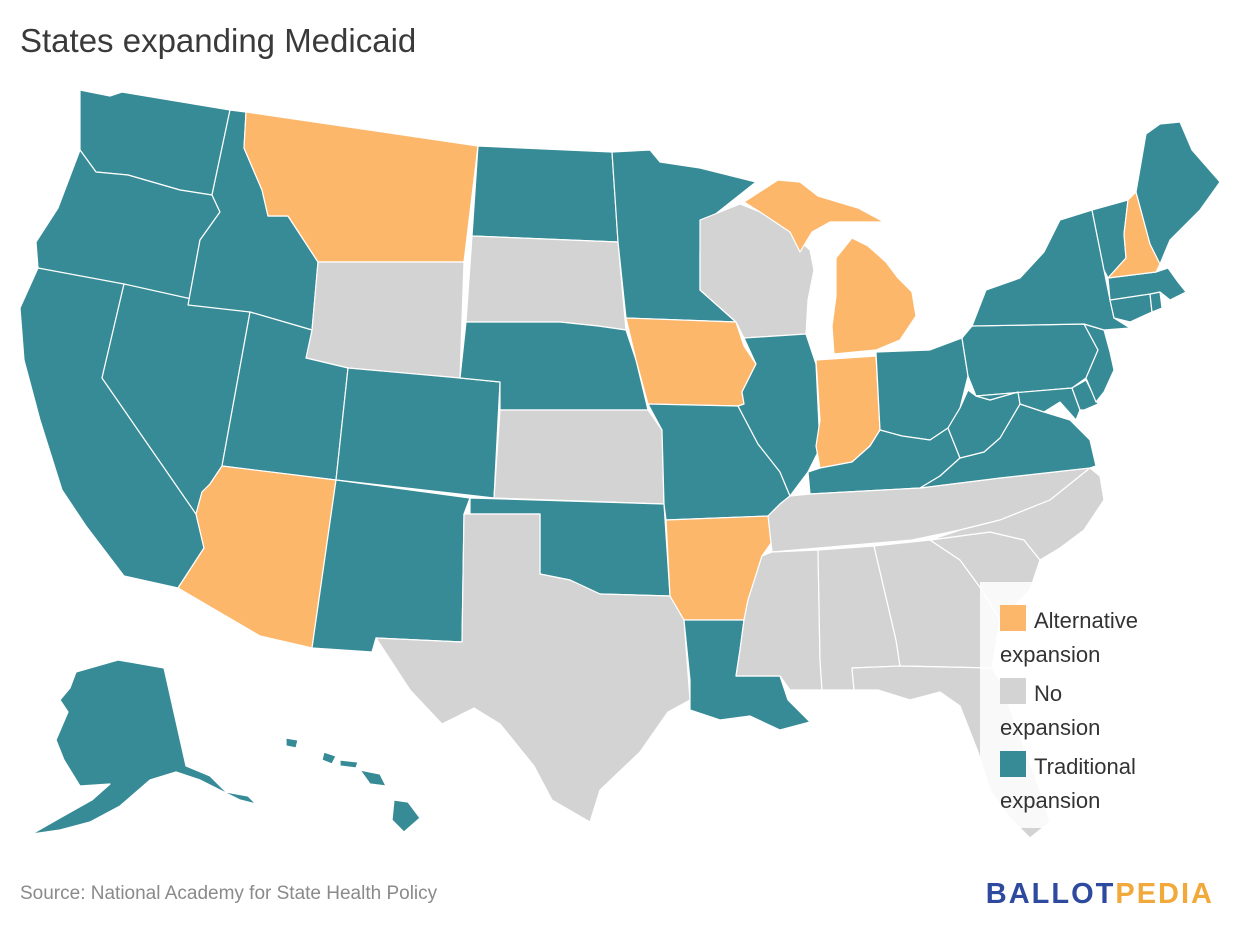 The width and height of the screenshot is (1240, 940). I want to click on state-NJ, so click(1099, 363).